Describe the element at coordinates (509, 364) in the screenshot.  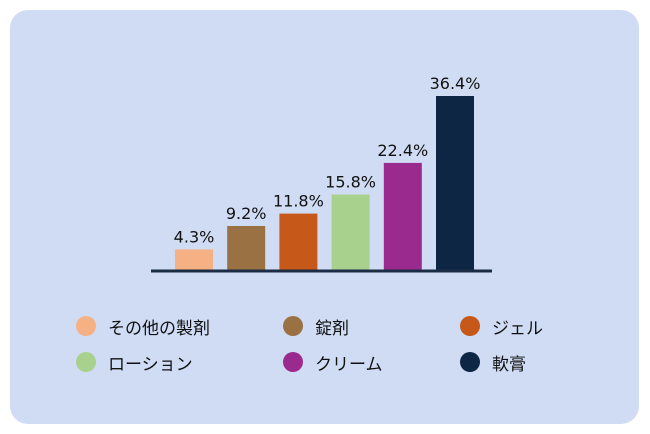
I see `legend-label: 軟膏` at that location.